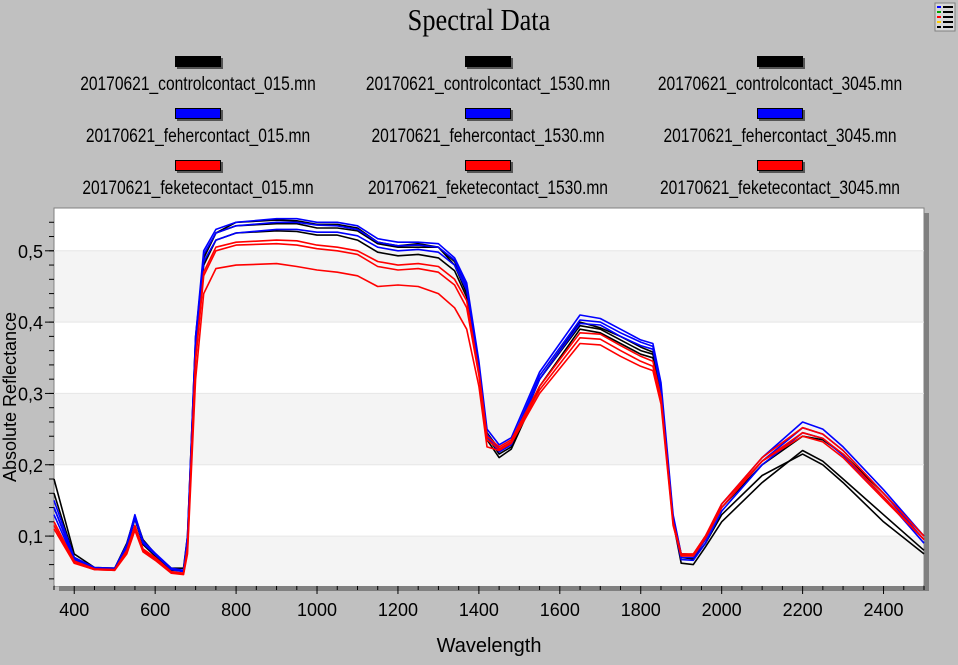 This screenshot has height=665, width=958. I want to click on legend-label: 20170621_controlcontact_1530.mn, so click(488, 84).